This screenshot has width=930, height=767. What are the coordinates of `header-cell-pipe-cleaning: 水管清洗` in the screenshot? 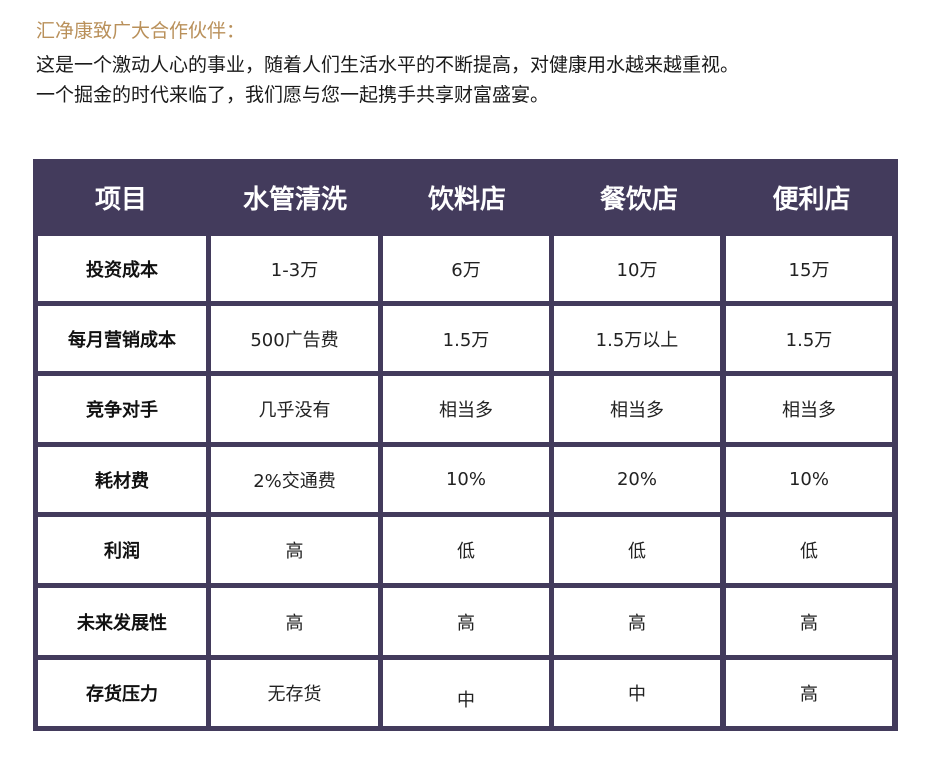 It's located at (294, 199).